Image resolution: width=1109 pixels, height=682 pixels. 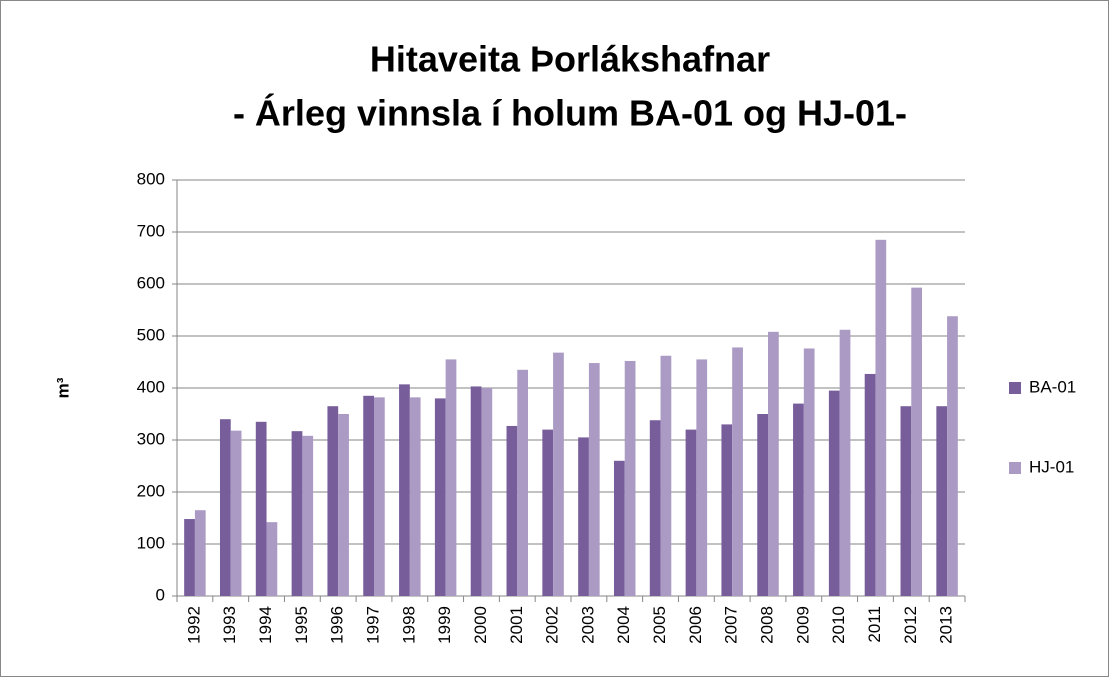 I want to click on x-tick-label: 2013, so click(x=946, y=625).